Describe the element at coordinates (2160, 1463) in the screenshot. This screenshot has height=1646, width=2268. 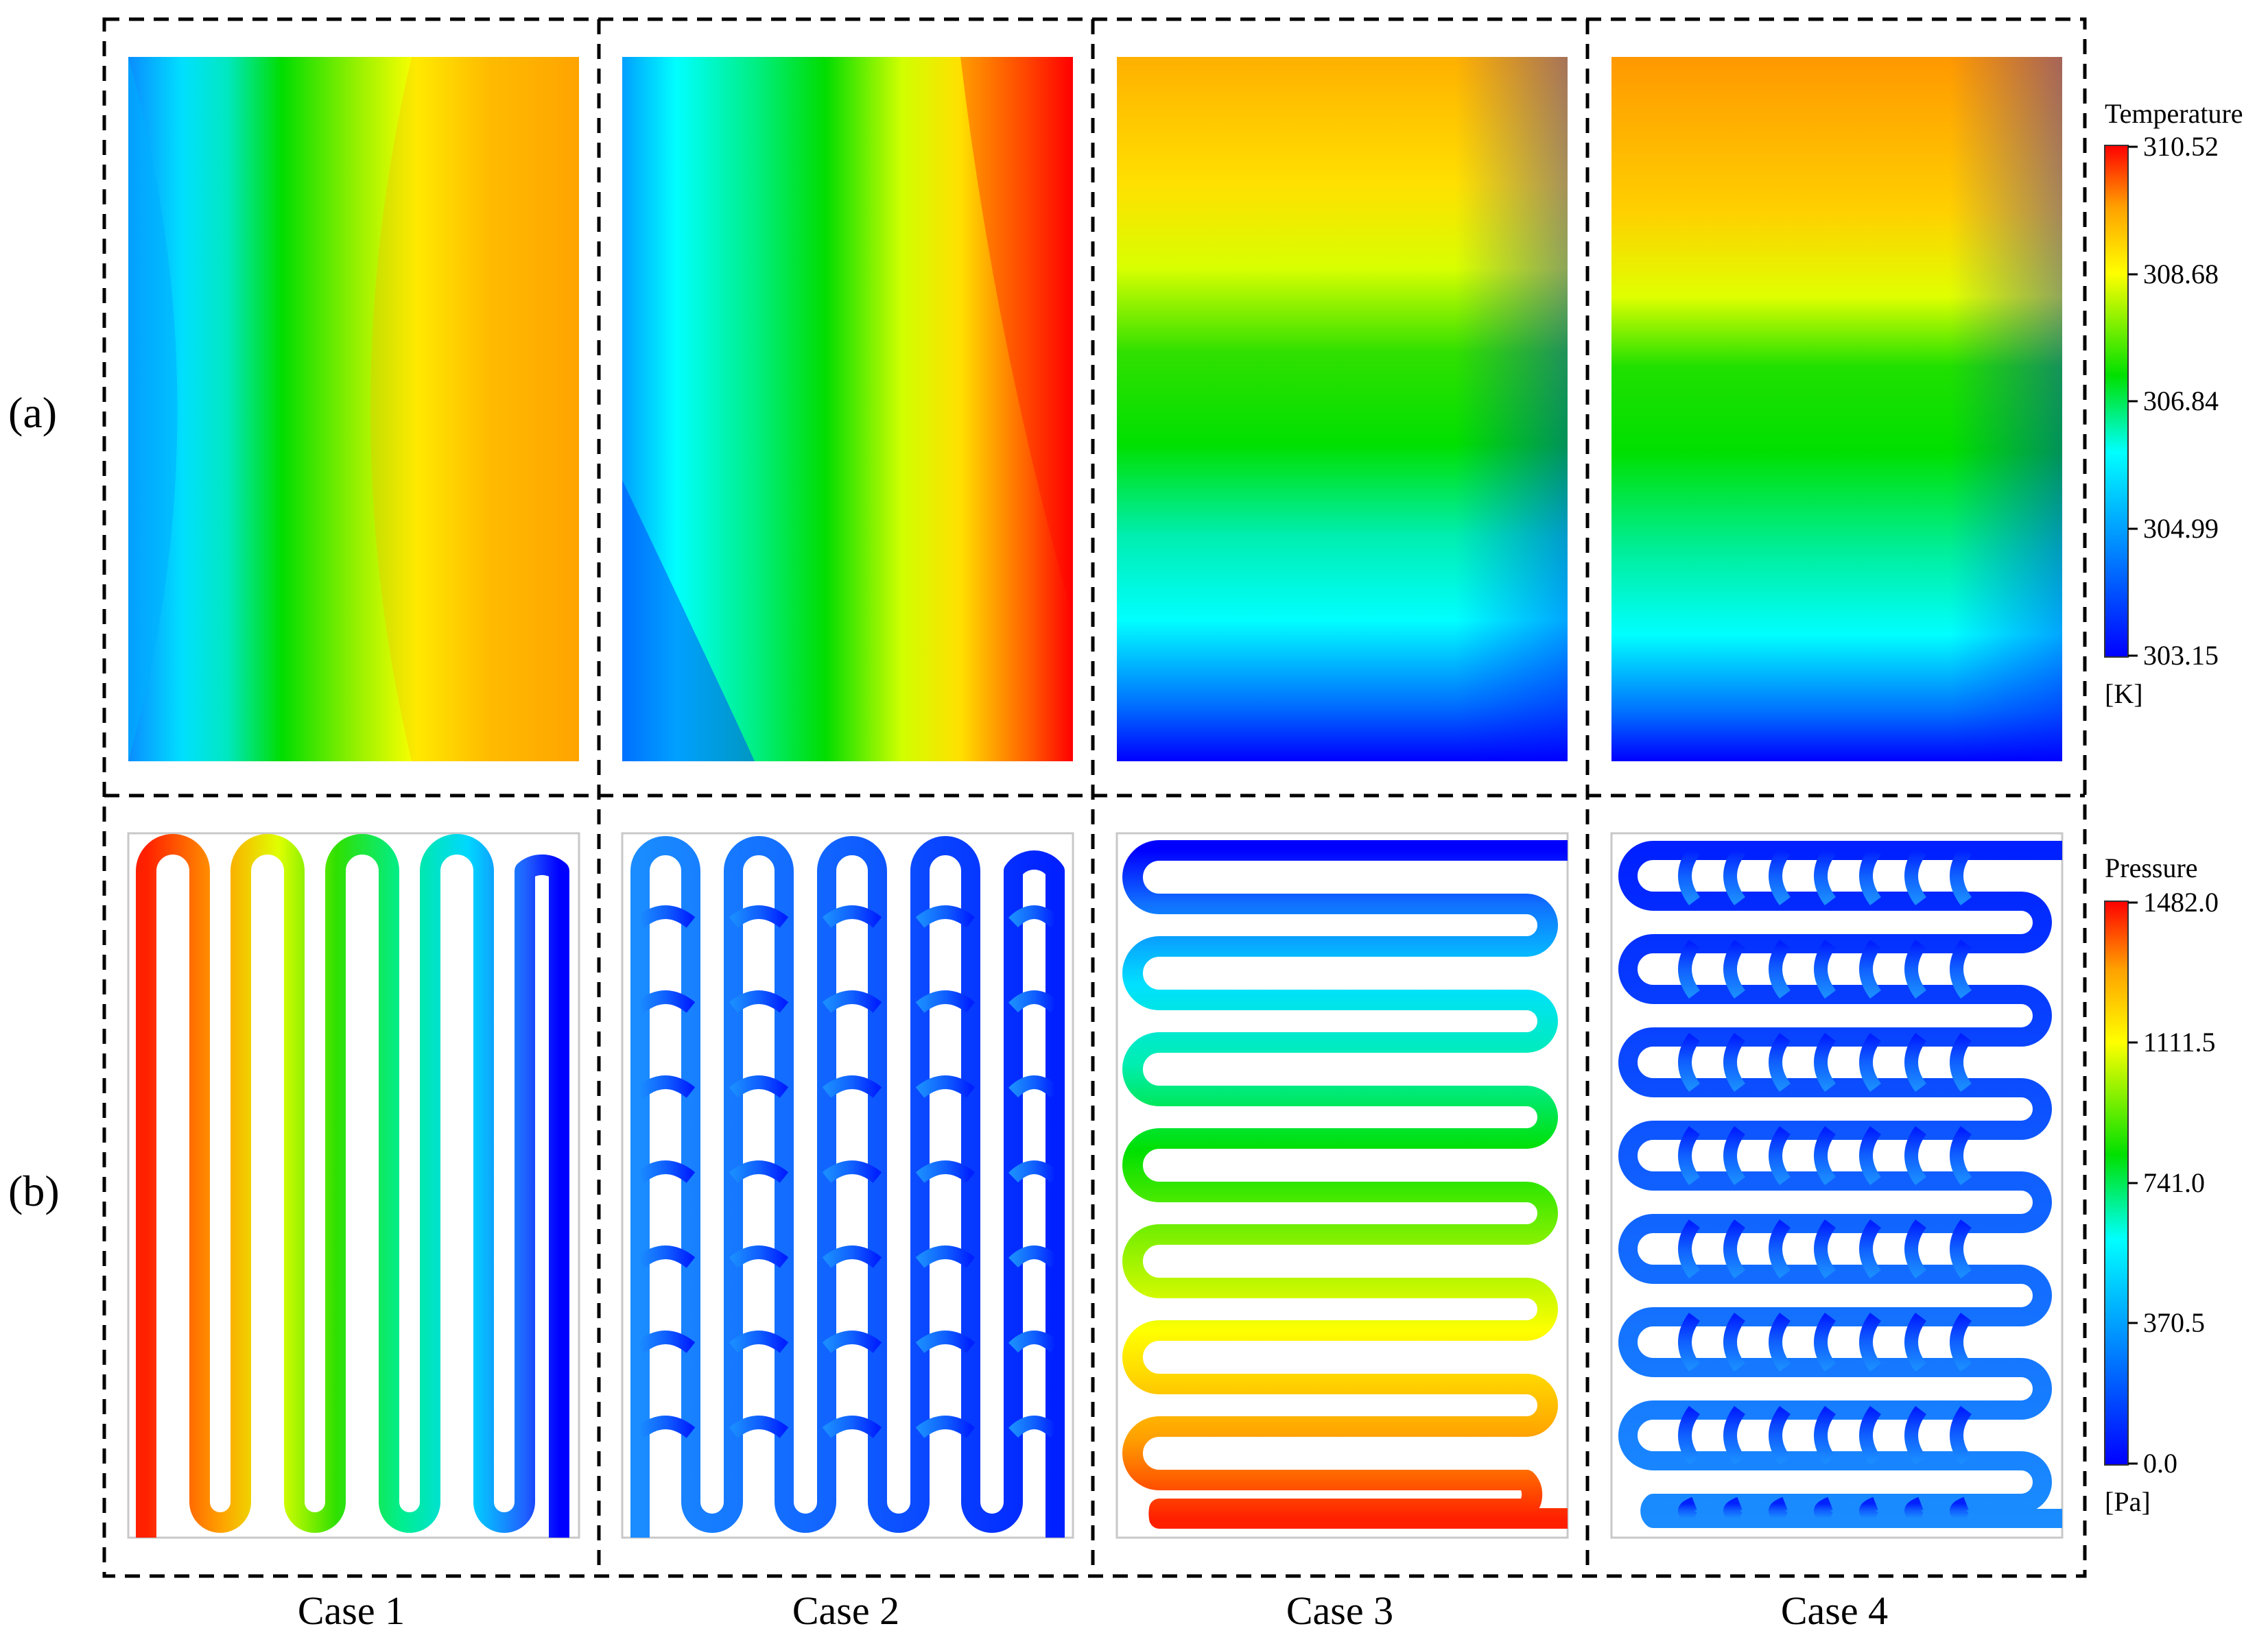
I see `pressure-tick: 0.0` at that location.